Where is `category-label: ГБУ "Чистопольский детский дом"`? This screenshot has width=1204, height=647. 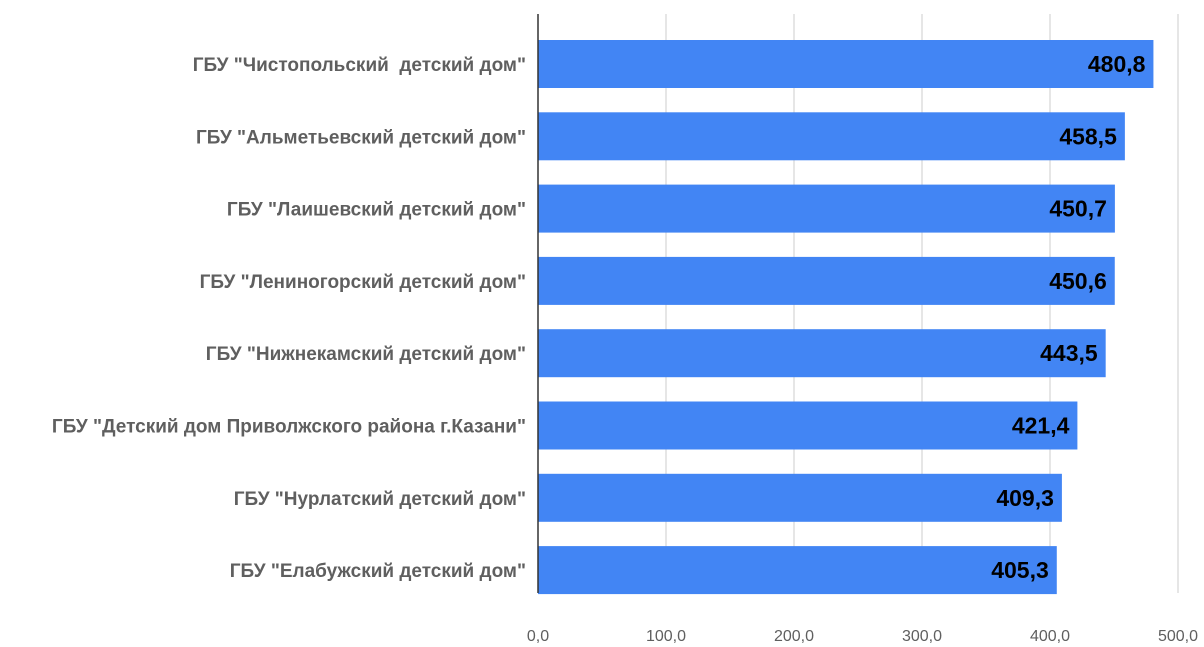 category-label: ГБУ "Чистопольский детский дом" is located at coordinates (359, 65).